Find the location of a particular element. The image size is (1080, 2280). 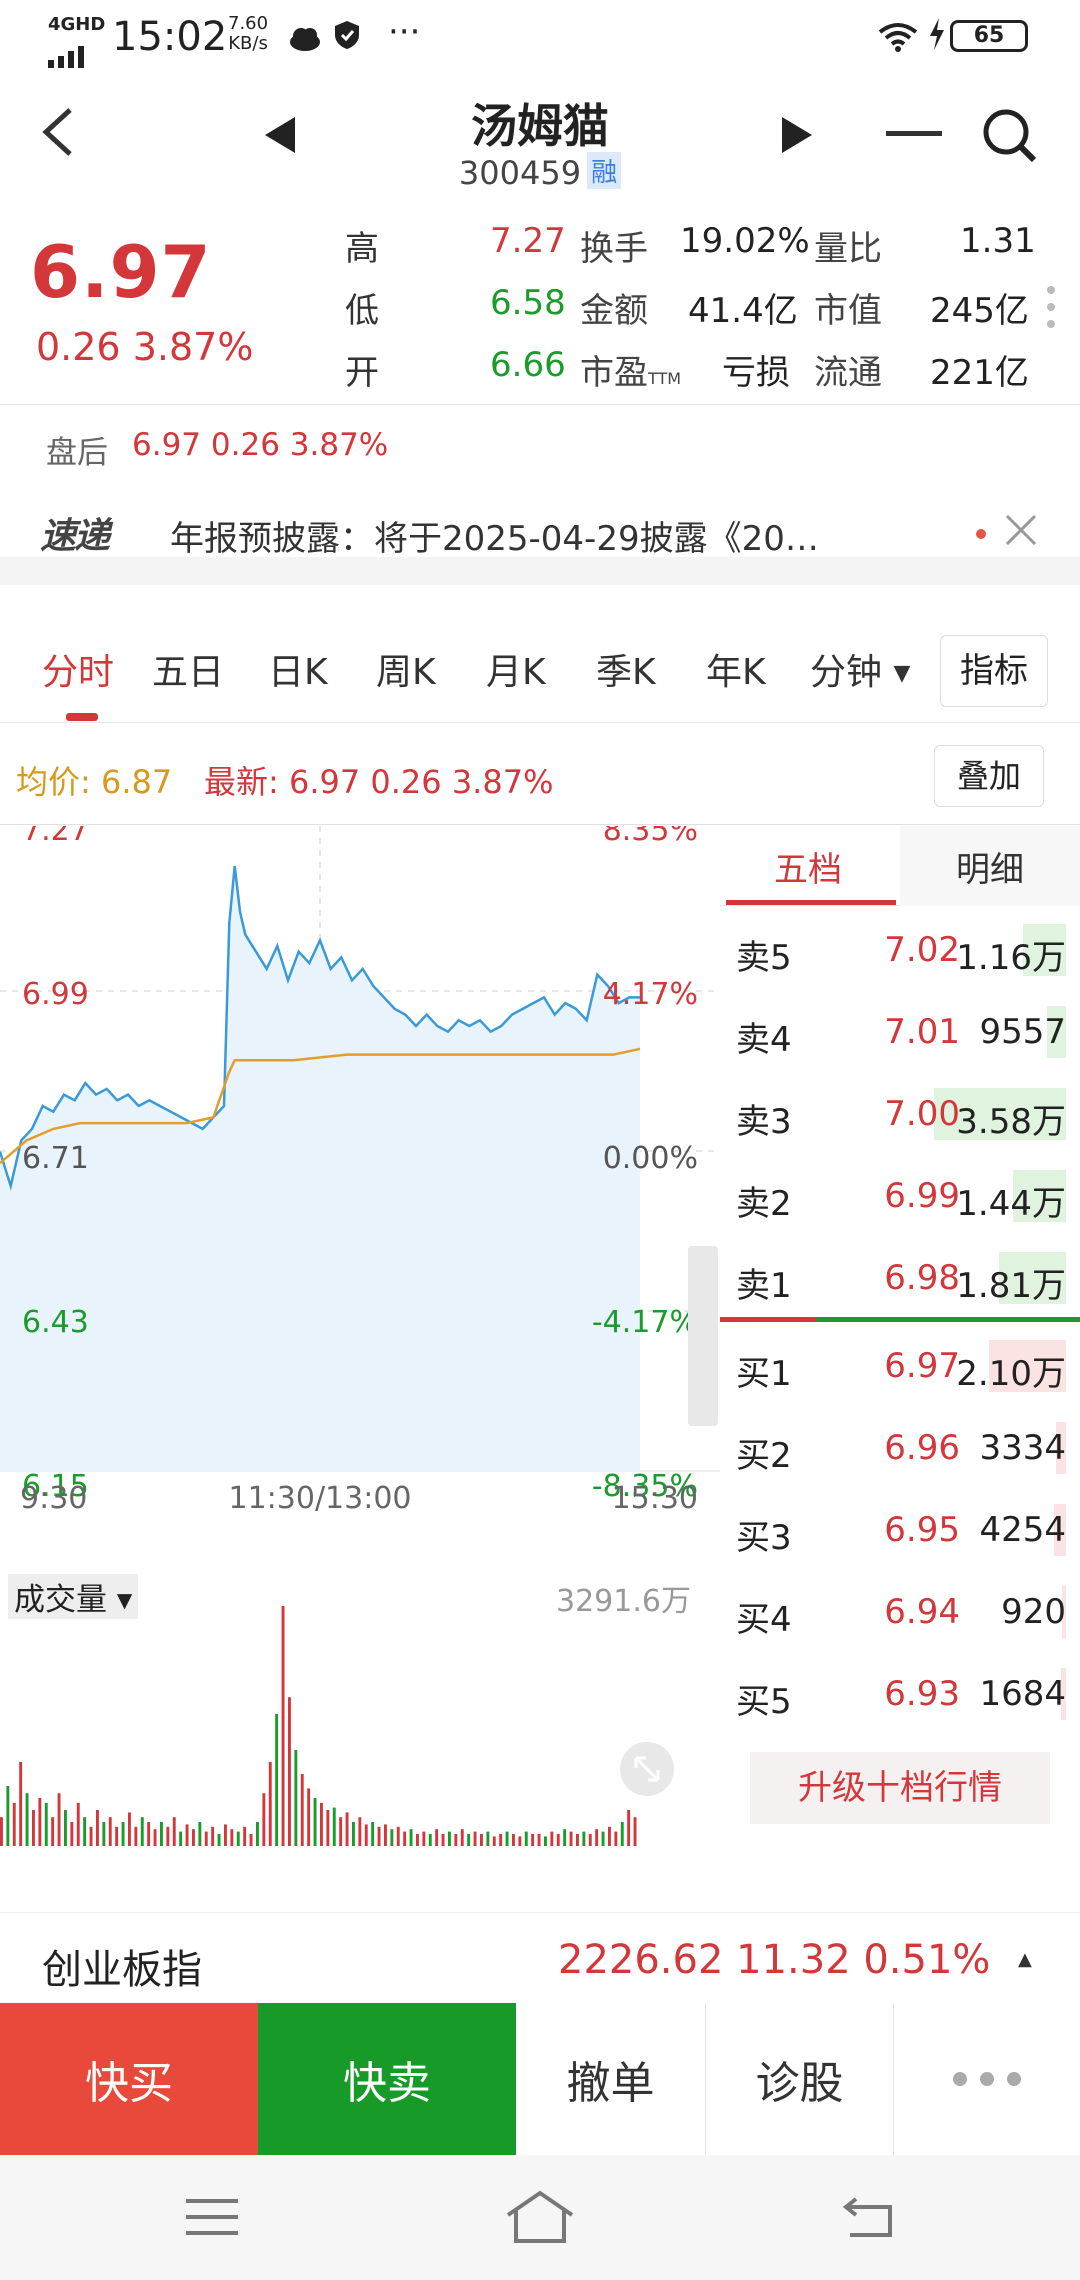

active-depth-tab-indicator is located at coordinates (811, 902).